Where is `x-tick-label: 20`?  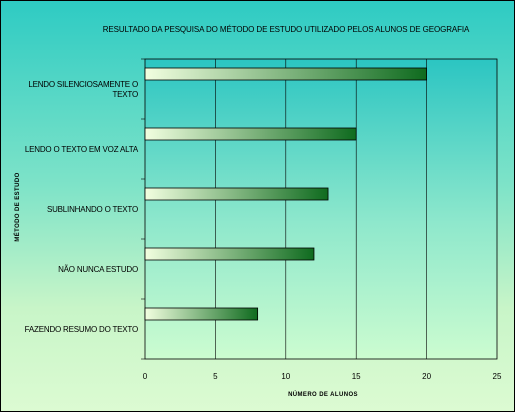
x-tick-label: 20 is located at coordinates (426, 376).